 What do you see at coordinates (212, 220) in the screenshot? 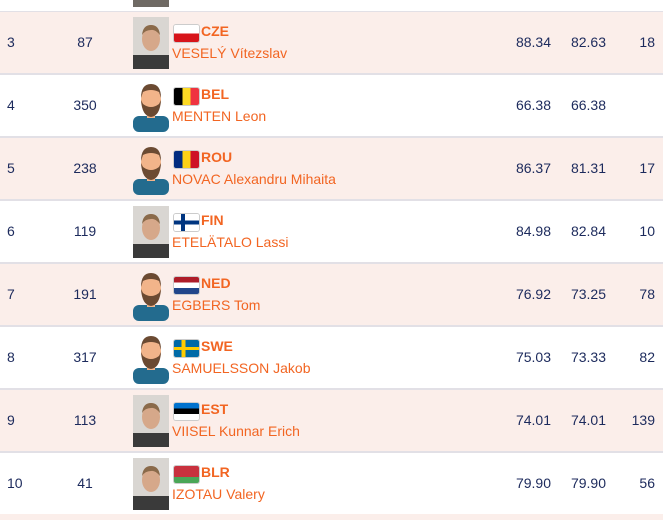
I see `country-code: FIN` at bounding box center [212, 220].